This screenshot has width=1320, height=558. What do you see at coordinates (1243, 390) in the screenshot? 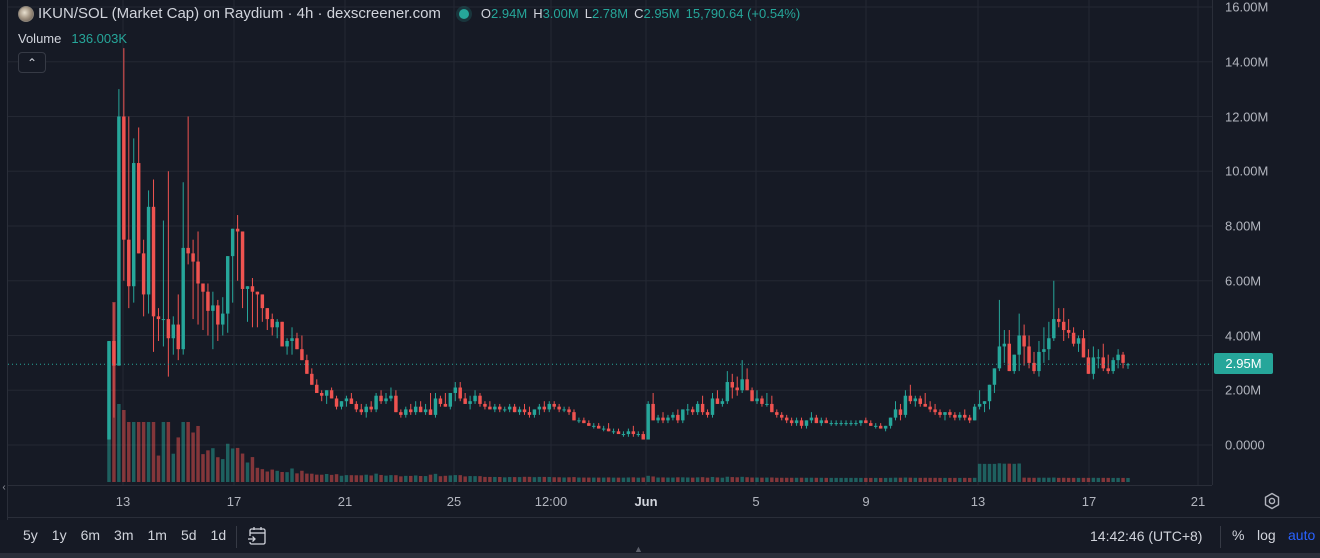
I see `price-tick: 2.00M` at bounding box center [1243, 390].